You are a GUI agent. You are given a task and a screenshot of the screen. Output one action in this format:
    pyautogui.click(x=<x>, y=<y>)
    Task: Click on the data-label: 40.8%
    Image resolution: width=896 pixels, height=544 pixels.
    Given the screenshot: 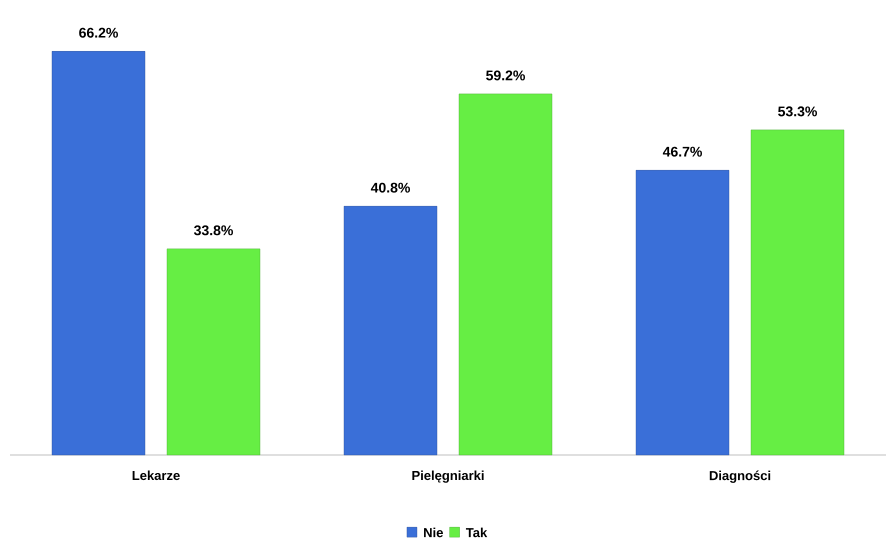 What is the action you would take?
    pyautogui.click(x=390, y=187)
    